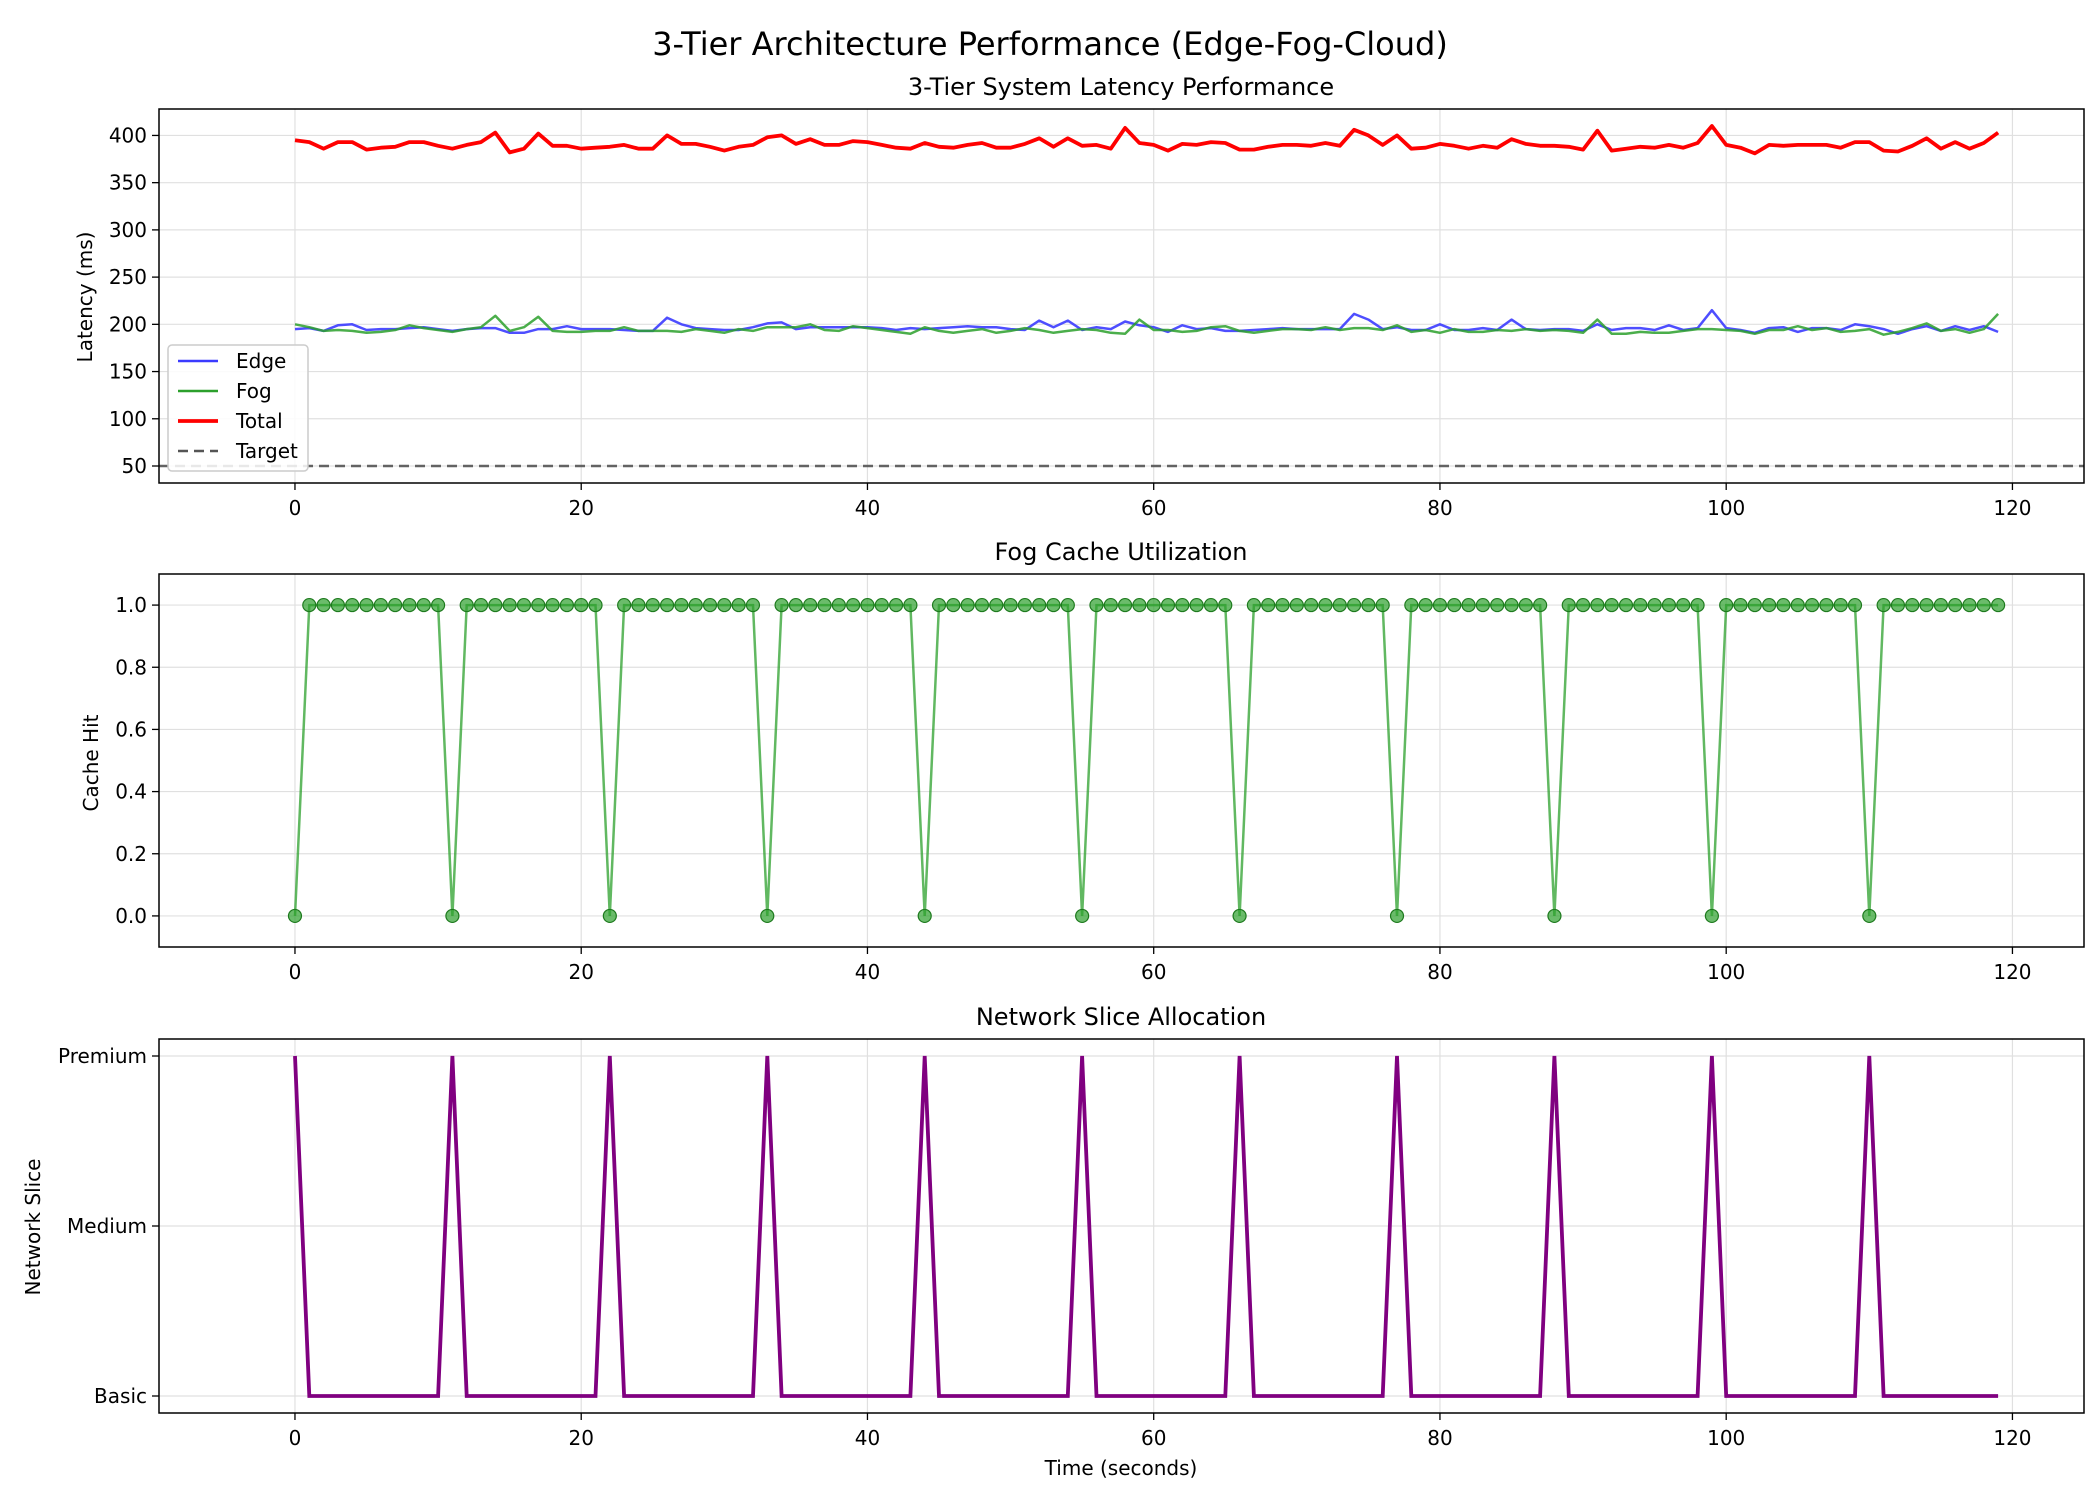 The width and height of the screenshot is (2100, 1500). Describe the element at coordinates (1147, 324) in the screenshot. I see `fog-series-line` at that location.